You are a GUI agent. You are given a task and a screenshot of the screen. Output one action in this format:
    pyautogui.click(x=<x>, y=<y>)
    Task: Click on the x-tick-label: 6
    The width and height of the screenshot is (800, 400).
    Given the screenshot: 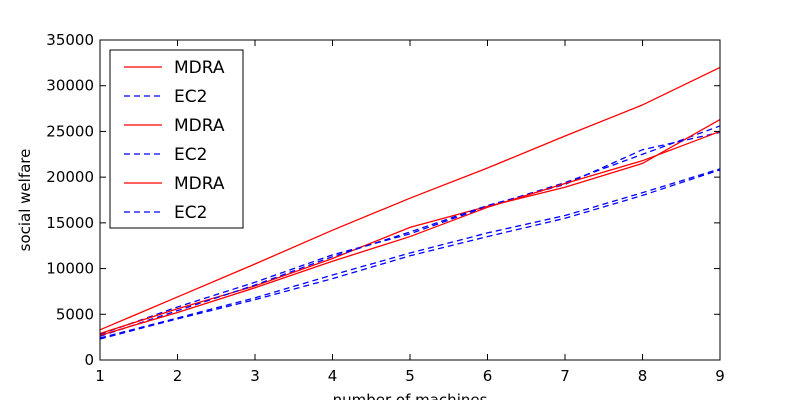 What is the action you would take?
    pyautogui.click(x=488, y=376)
    